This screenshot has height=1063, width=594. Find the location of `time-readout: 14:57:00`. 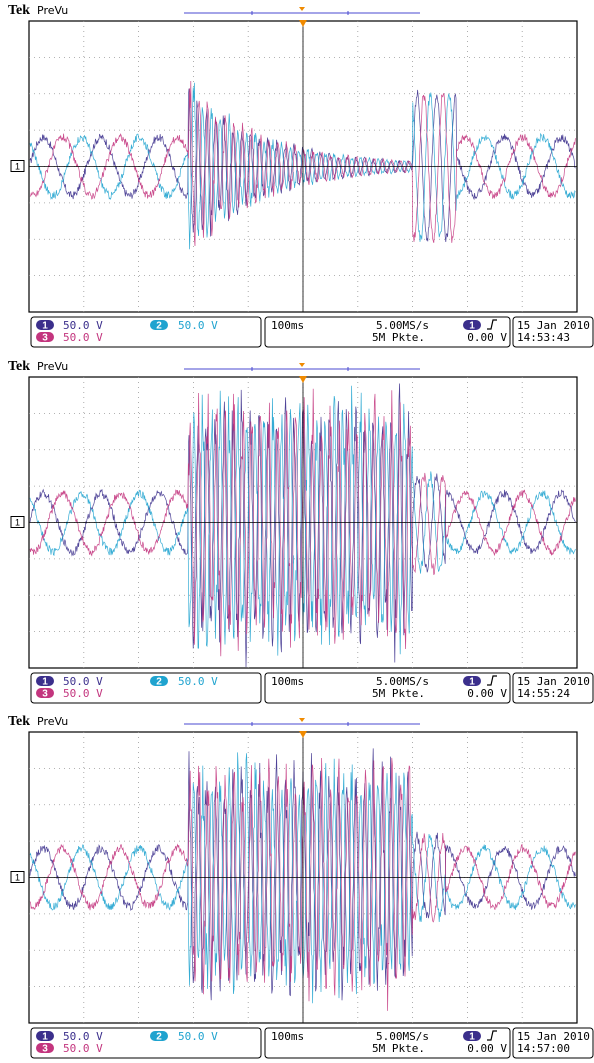

time-readout: 14:57:00 is located at coordinates (543, 1048).